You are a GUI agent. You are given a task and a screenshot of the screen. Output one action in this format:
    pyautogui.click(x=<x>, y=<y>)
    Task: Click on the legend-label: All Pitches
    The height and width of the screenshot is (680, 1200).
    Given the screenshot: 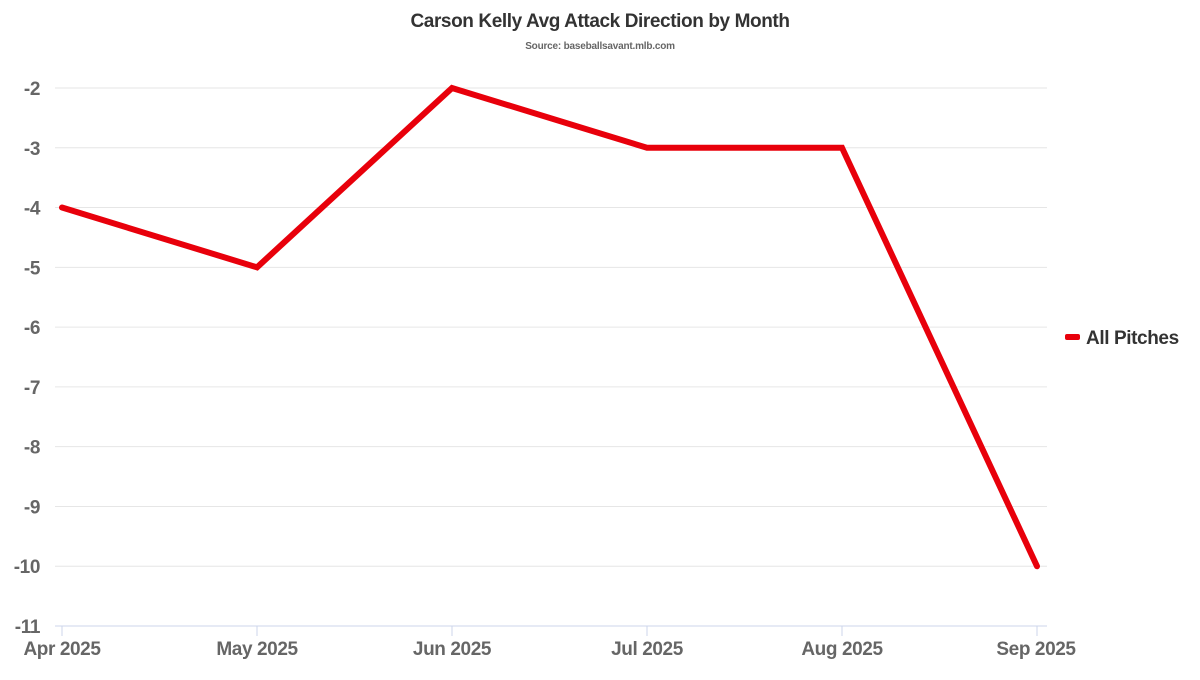 What is the action you would take?
    pyautogui.click(x=1132, y=338)
    